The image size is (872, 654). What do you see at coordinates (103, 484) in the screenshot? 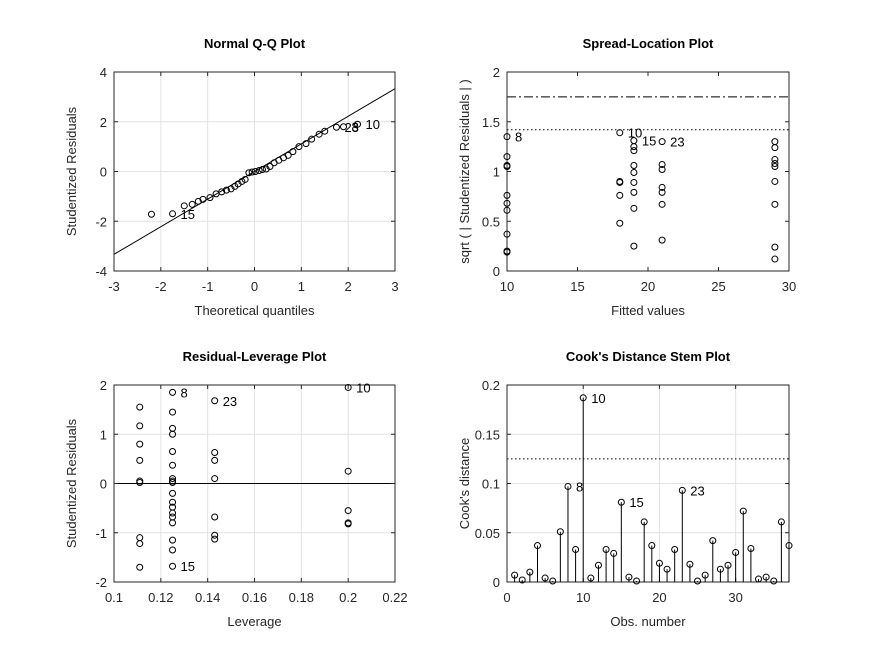
I see `y-tick-label: 0` at bounding box center [103, 484].